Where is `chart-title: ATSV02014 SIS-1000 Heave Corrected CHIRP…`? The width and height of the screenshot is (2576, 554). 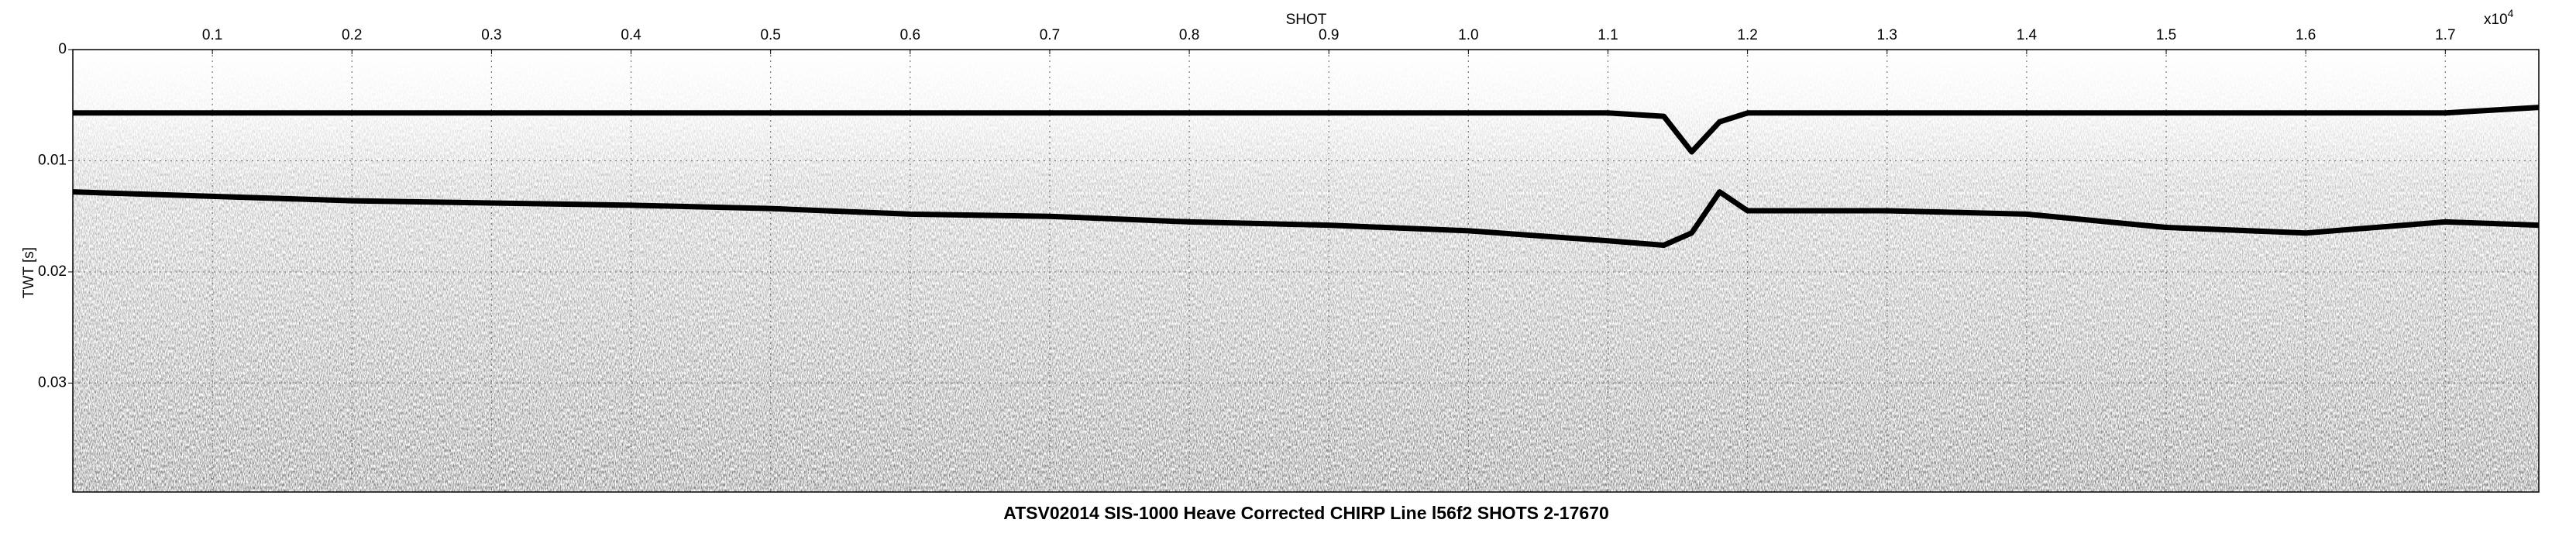 chart-title: ATSV02014 SIS-1000 Heave Corrected CHIRP… is located at coordinates (1306, 513).